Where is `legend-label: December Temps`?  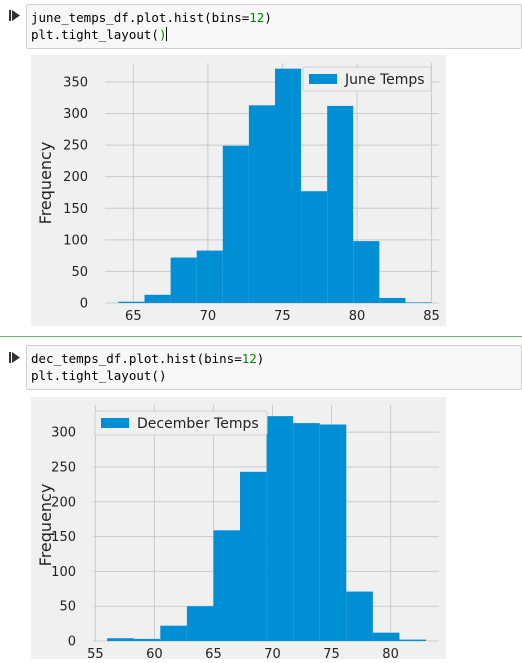 legend-label: December Temps is located at coordinates (198, 424).